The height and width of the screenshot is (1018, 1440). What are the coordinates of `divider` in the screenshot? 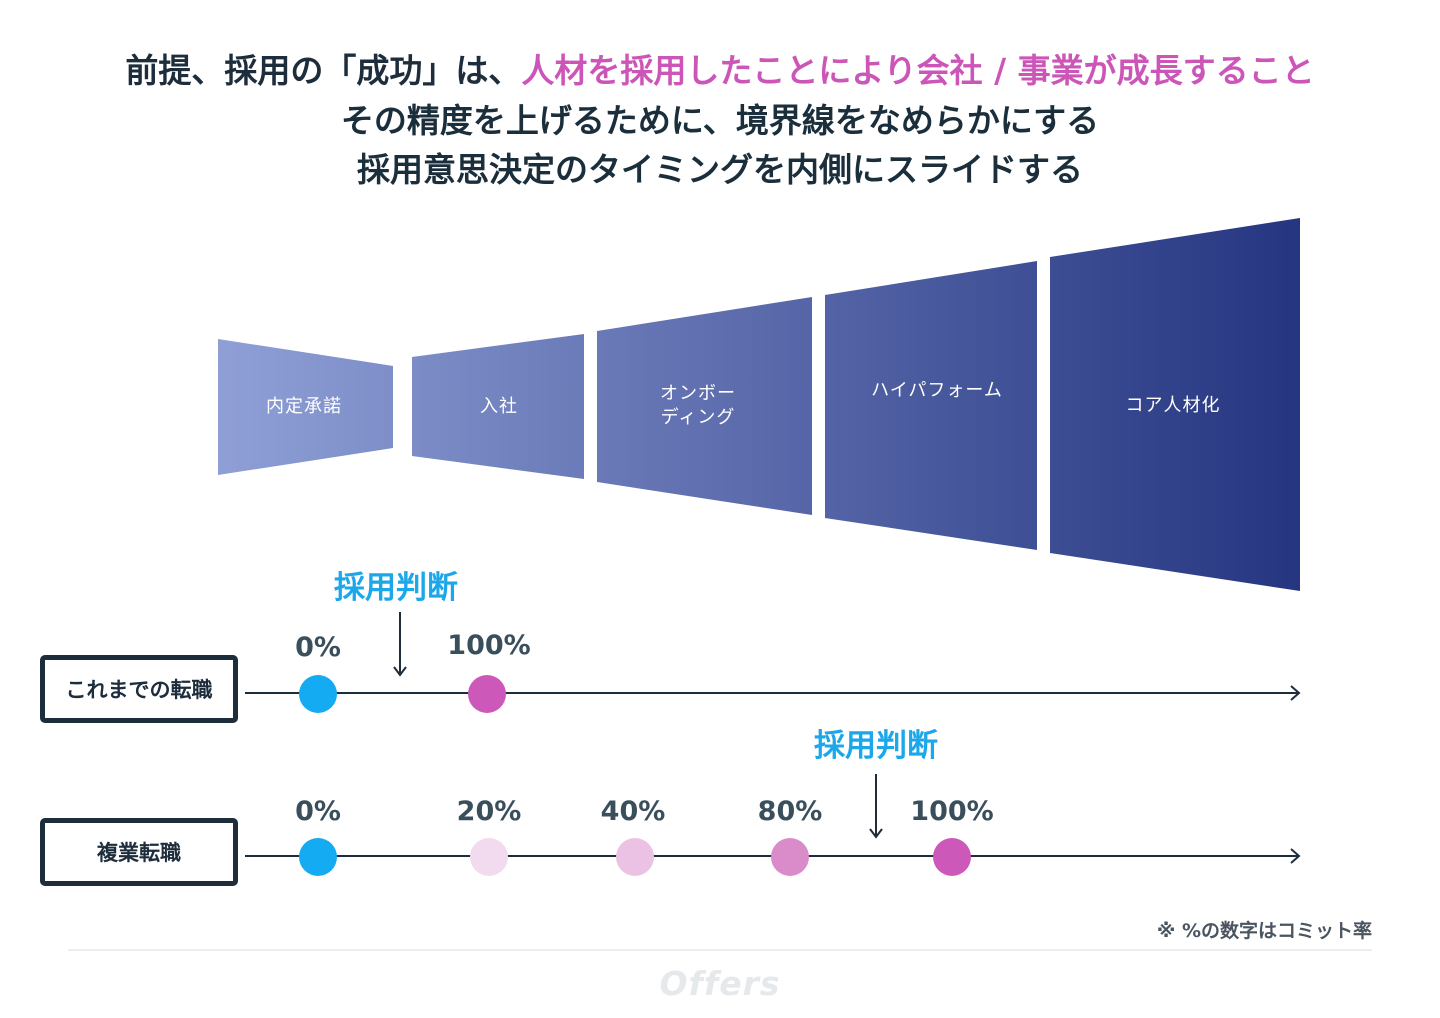 It's located at (720, 950).